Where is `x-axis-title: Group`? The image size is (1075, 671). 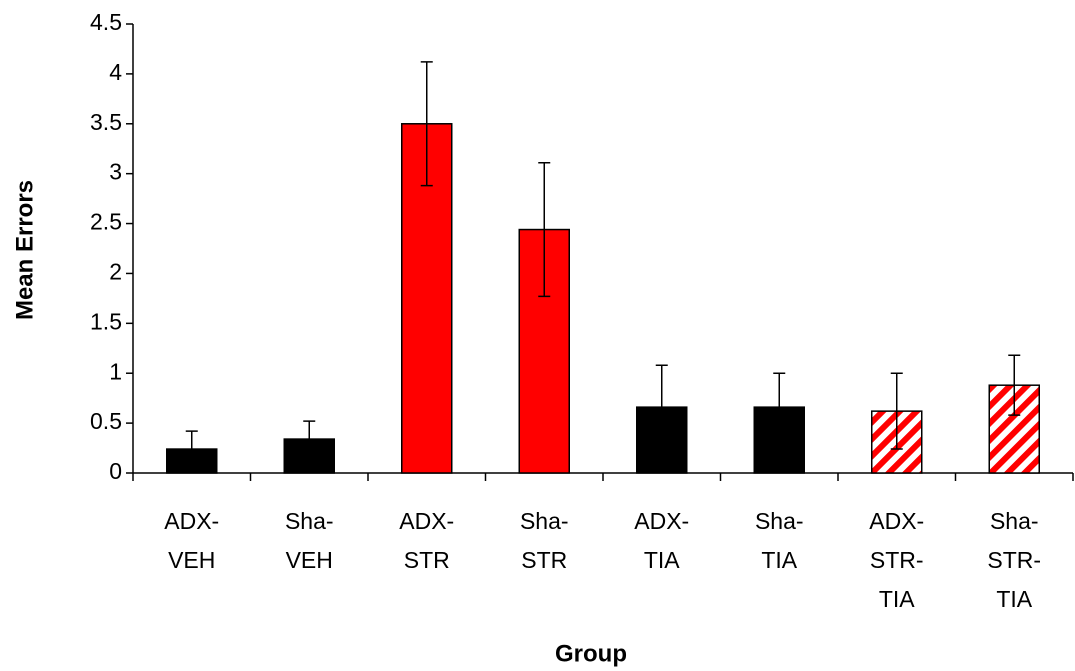 x-axis-title: Group is located at coordinates (591, 653).